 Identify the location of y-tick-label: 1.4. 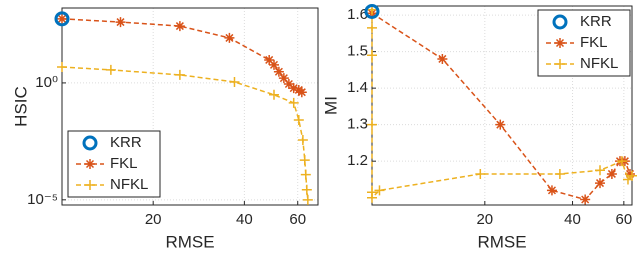
(357, 87).